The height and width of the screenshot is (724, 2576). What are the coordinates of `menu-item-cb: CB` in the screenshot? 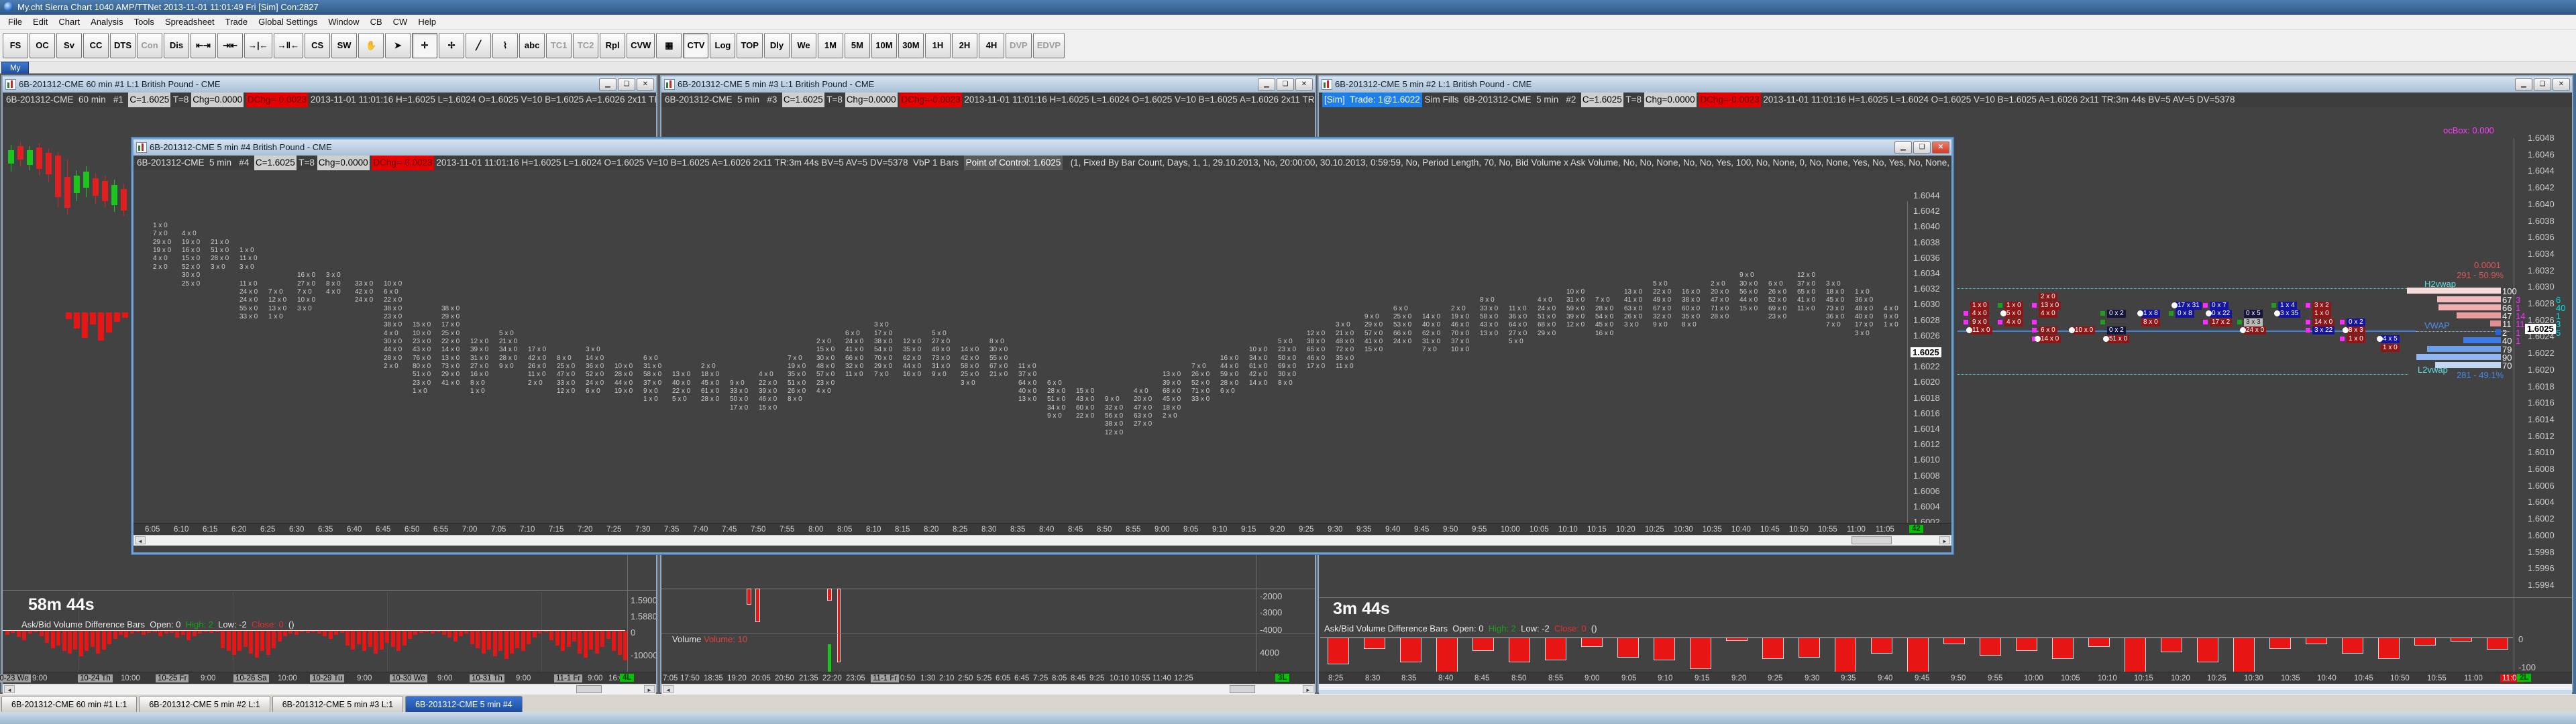 It's located at (376, 22).